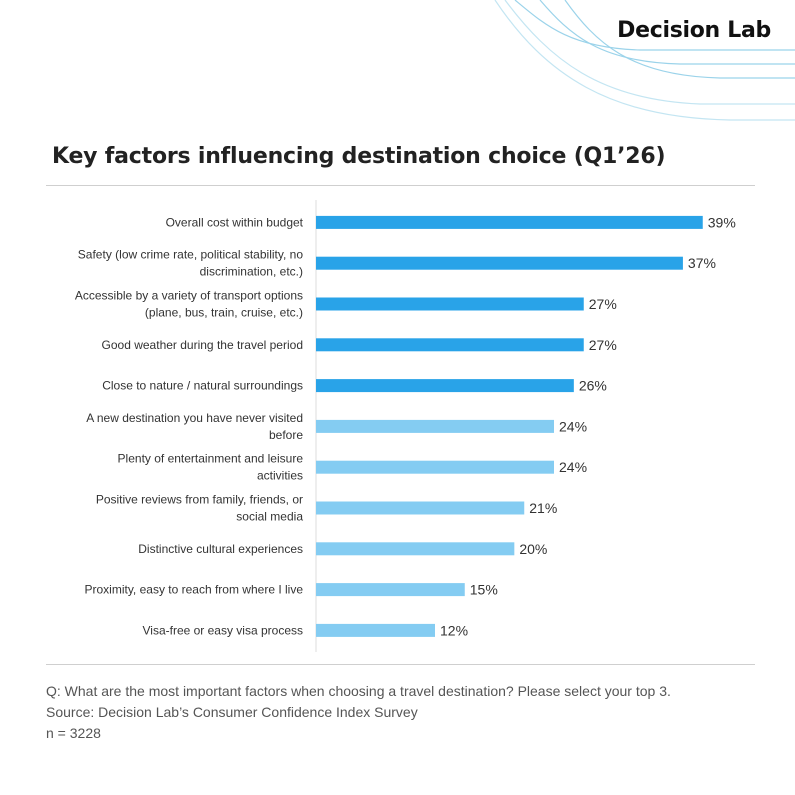 The image size is (795, 795). What do you see at coordinates (722, 222) in the screenshot?
I see `data-label: 39%` at bounding box center [722, 222].